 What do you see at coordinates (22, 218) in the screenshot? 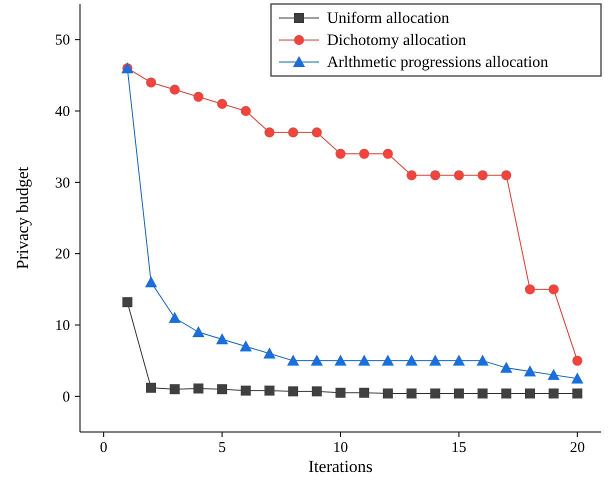
I see `y-axis-title: Privacy budget` at bounding box center [22, 218].